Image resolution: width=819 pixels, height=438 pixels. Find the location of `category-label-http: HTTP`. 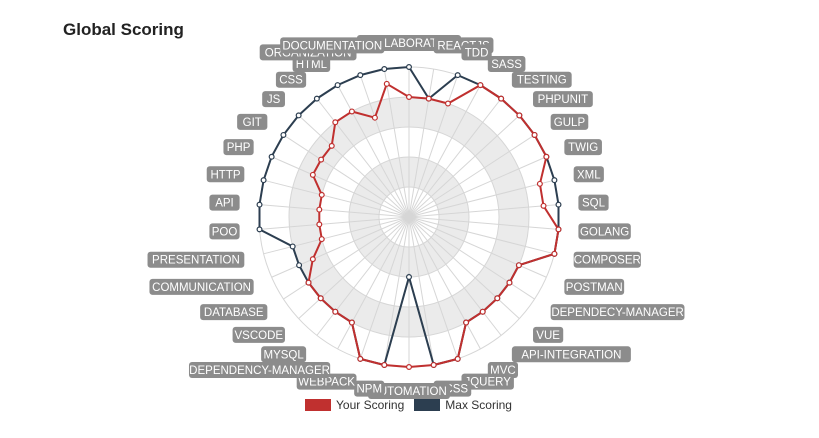

category-label-http: HTTP is located at coordinates (225, 174).